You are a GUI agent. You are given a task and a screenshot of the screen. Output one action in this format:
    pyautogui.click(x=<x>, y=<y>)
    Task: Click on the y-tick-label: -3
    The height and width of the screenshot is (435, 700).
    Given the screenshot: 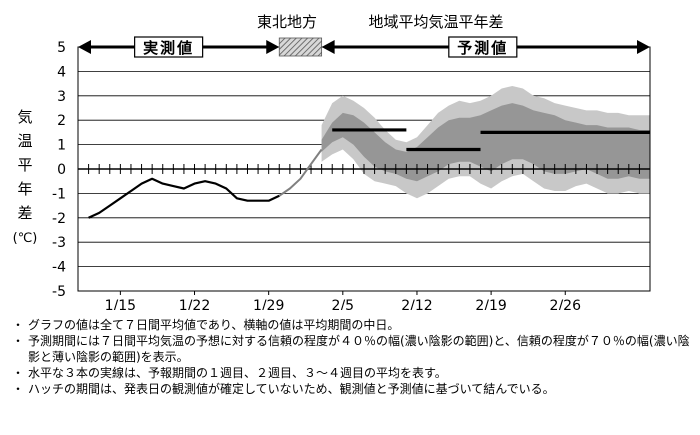 What is the action you would take?
    pyautogui.click(x=59, y=243)
    